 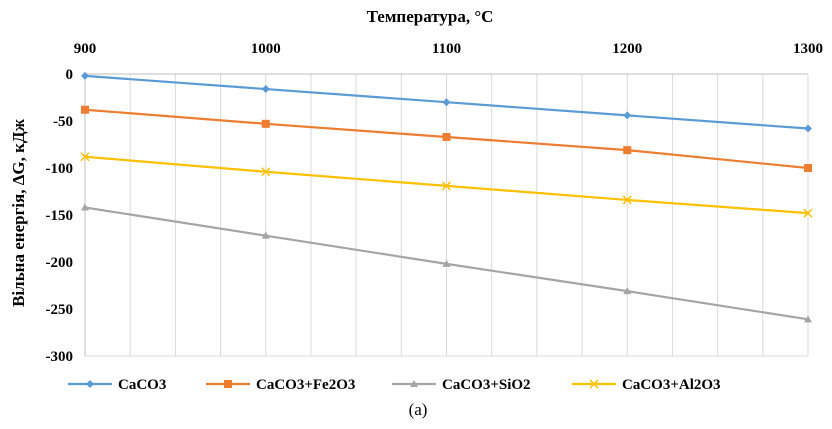 What do you see at coordinates (60, 310) in the screenshot?
I see `y-tick-label: -250` at bounding box center [60, 310].